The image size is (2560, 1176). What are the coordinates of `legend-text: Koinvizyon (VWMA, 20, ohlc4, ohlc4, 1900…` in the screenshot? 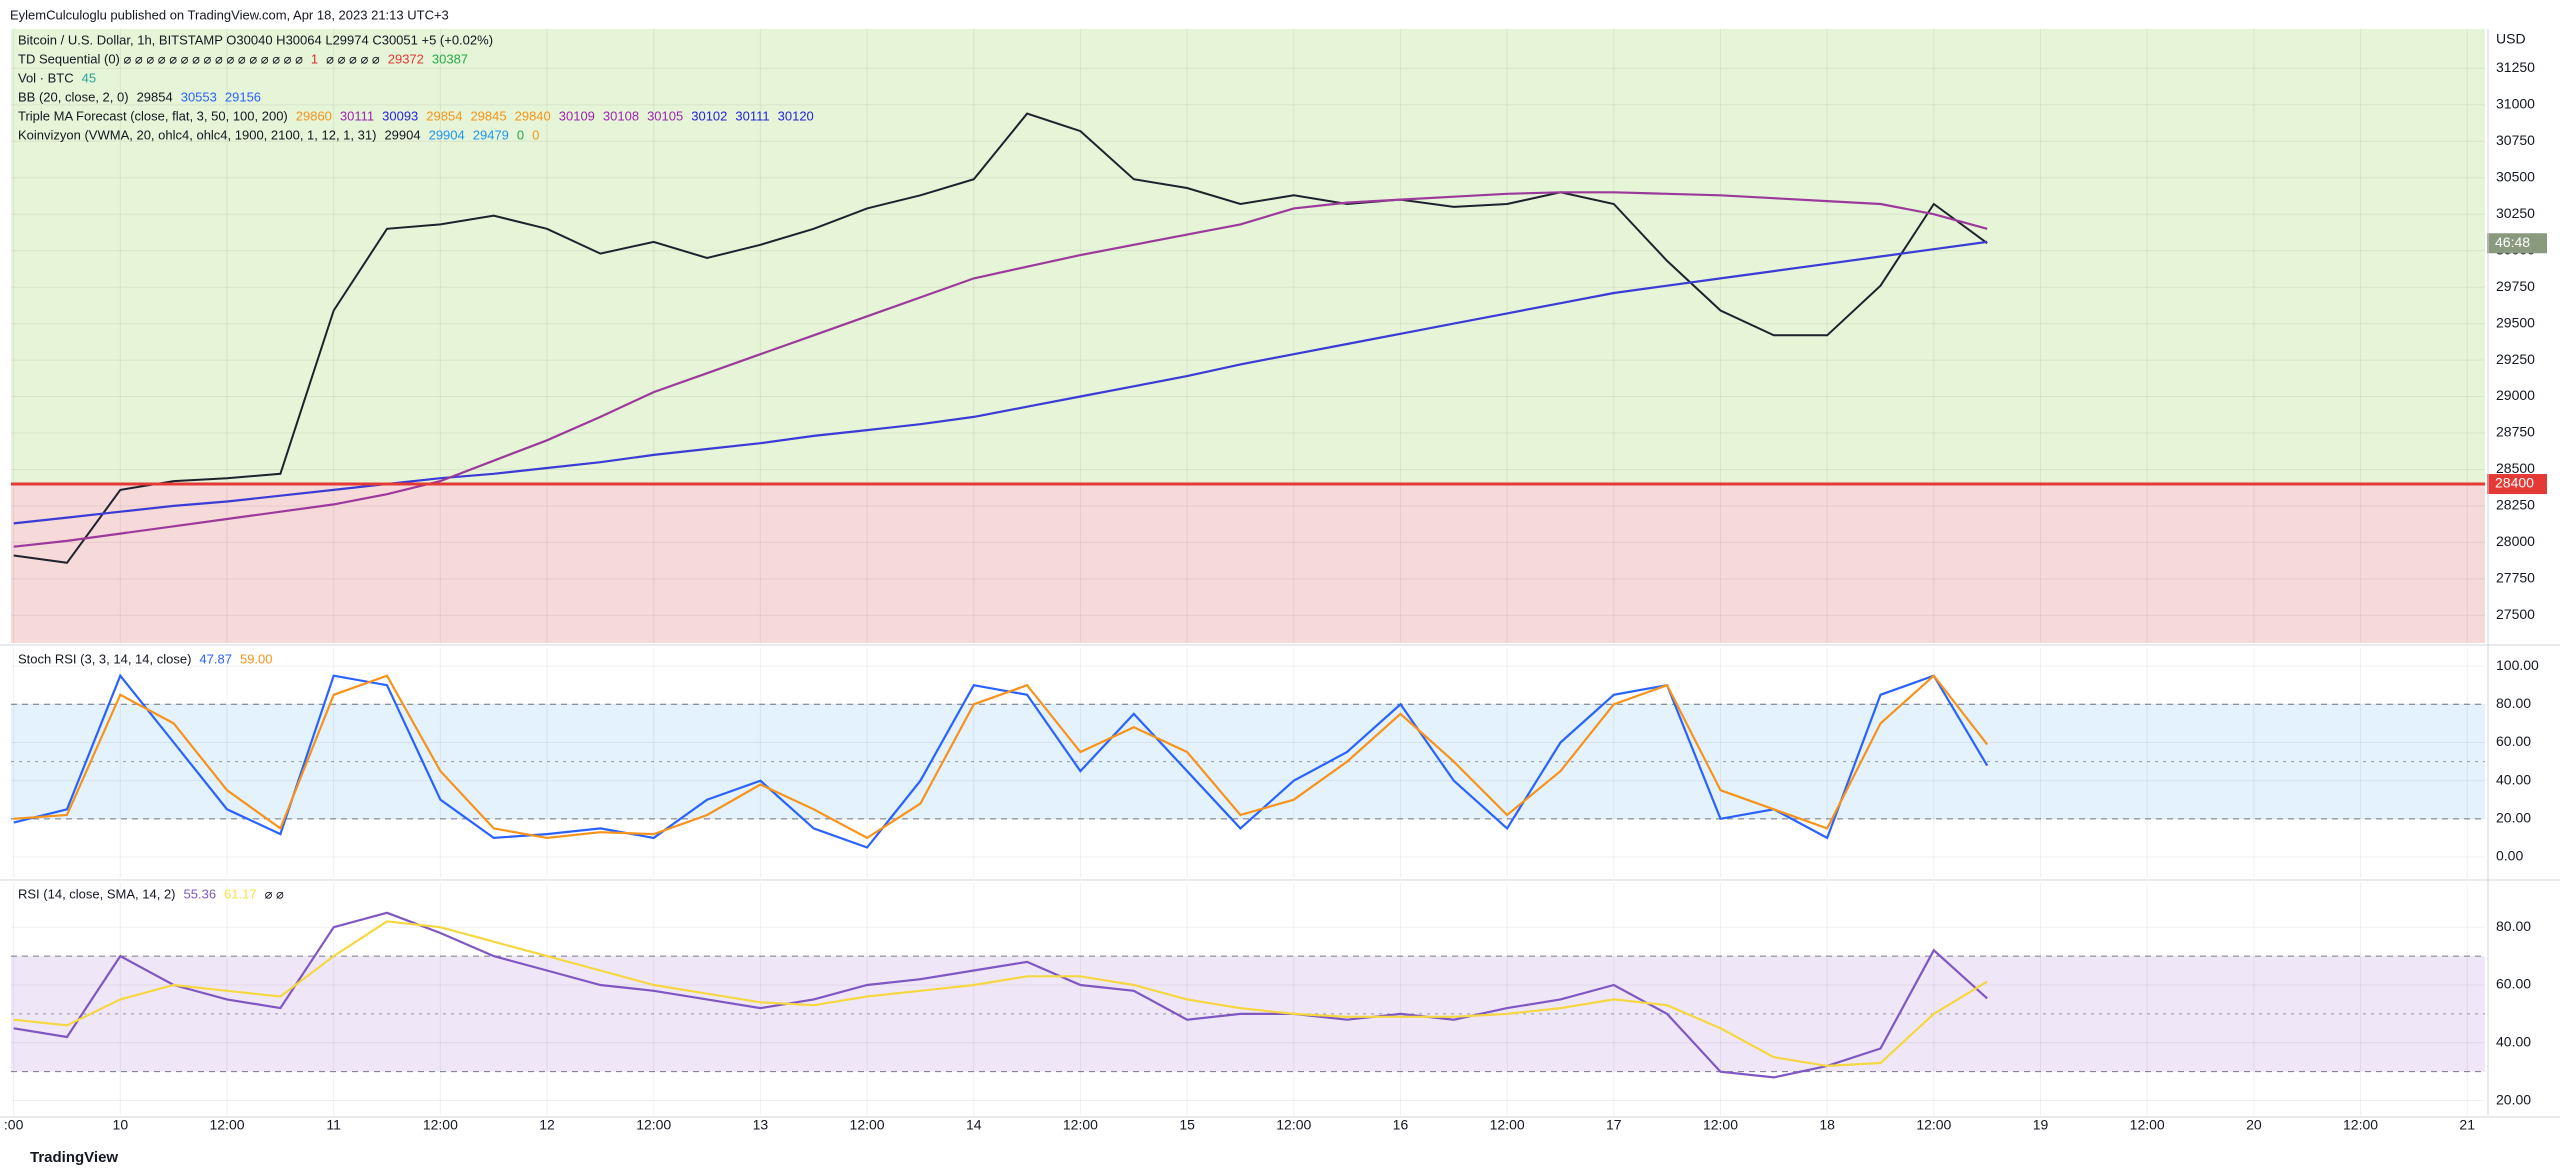 It's located at (197, 134).